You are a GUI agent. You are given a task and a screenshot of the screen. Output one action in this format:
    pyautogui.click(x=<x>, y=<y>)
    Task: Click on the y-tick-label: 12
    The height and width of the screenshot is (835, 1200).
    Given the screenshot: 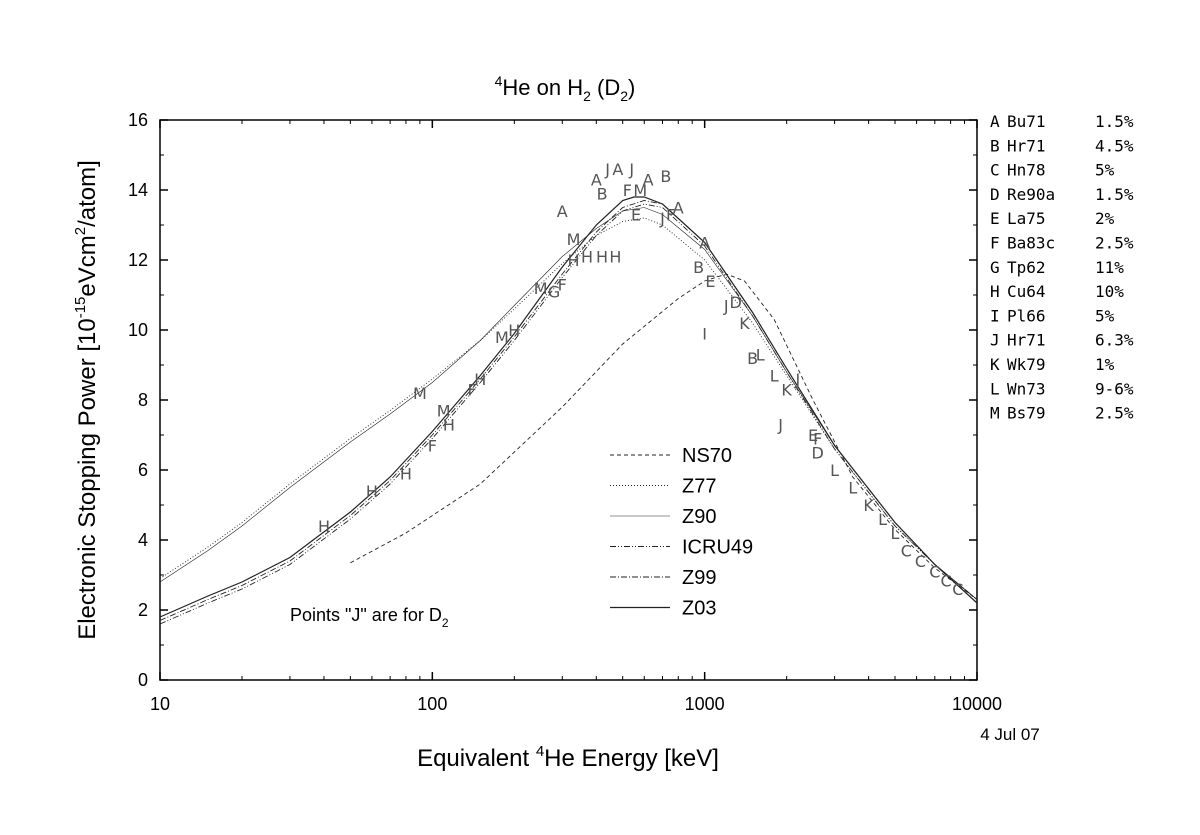 What is the action you would take?
    pyautogui.click(x=138, y=260)
    